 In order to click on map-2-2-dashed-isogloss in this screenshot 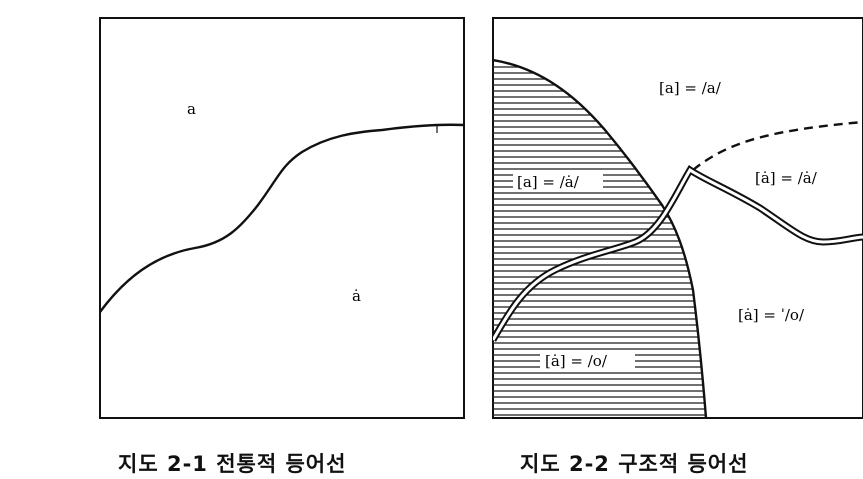, I will do `click(777, 145)`.